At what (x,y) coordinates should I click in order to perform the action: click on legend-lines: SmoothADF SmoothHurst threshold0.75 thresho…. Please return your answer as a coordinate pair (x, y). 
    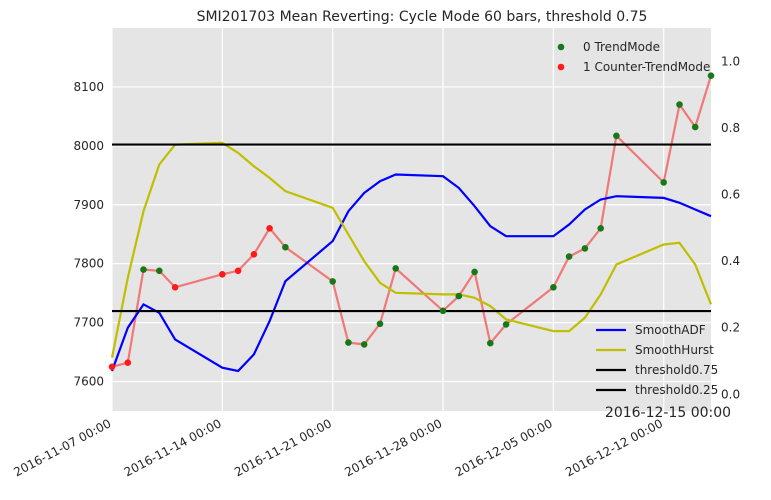
    Looking at the image, I should click on (657, 360).